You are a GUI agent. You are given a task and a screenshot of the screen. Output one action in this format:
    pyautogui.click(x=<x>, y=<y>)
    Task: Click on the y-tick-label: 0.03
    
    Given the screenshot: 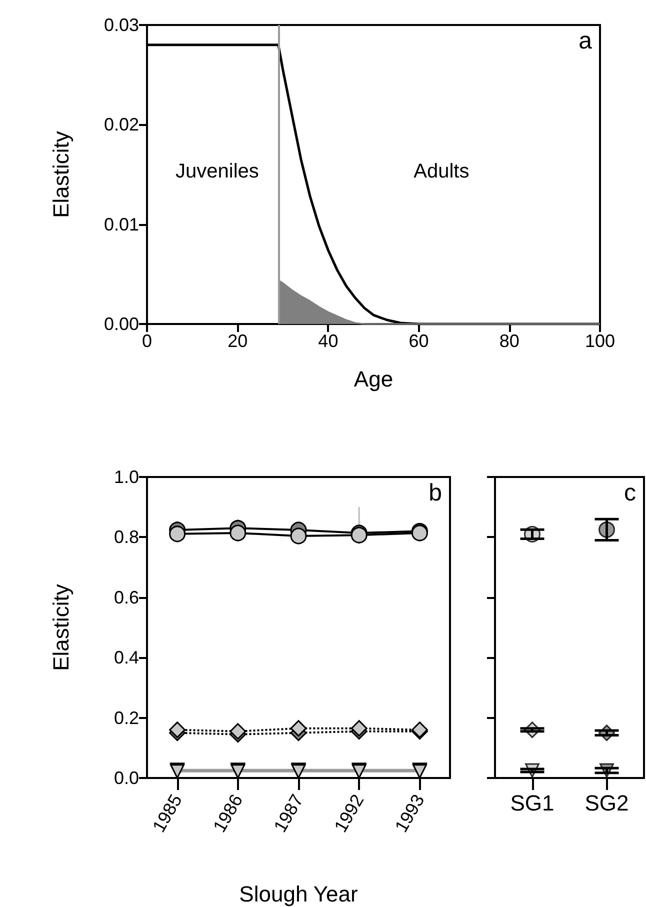 What is the action you would take?
    pyautogui.click(x=121, y=25)
    